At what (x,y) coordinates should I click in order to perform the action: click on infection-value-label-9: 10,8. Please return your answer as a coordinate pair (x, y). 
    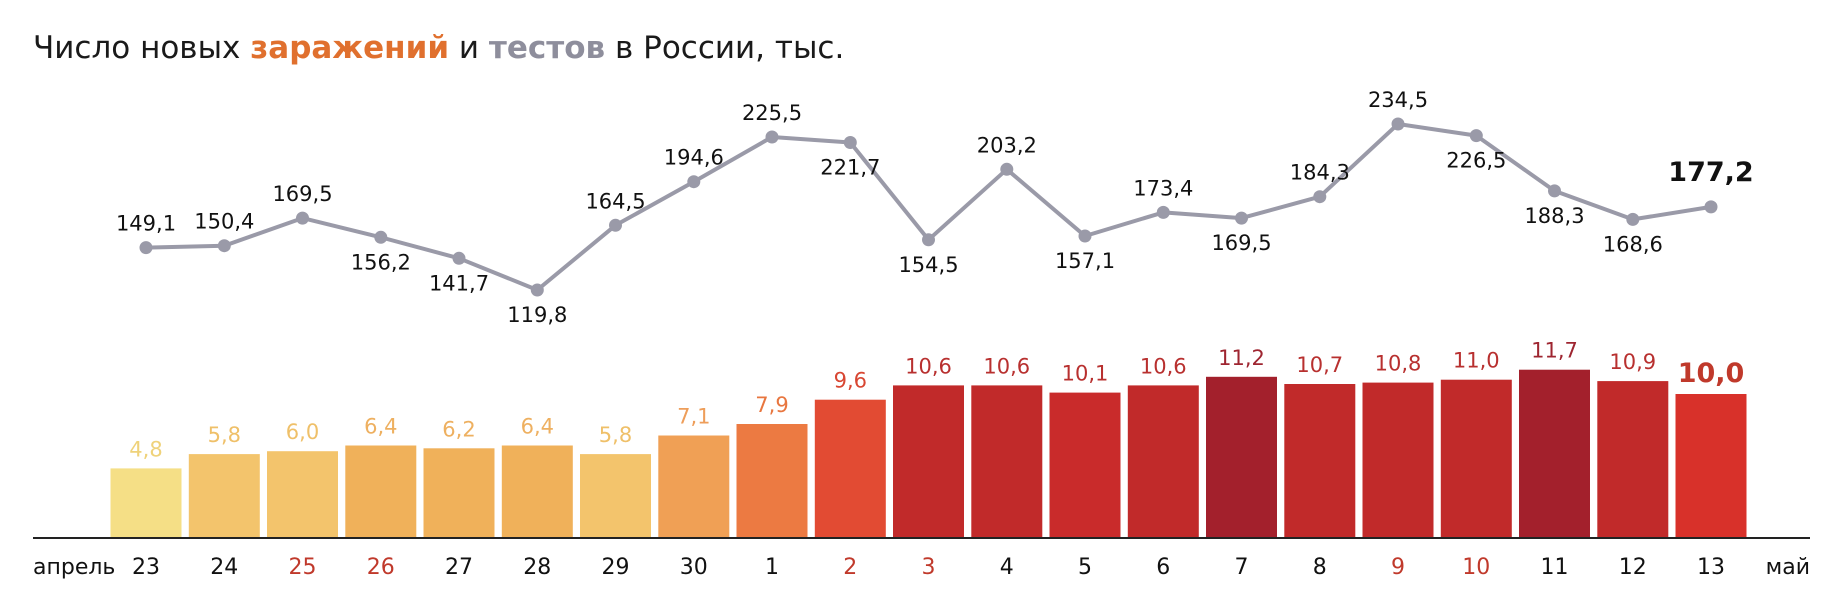
    Looking at the image, I should click on (1398, 364).